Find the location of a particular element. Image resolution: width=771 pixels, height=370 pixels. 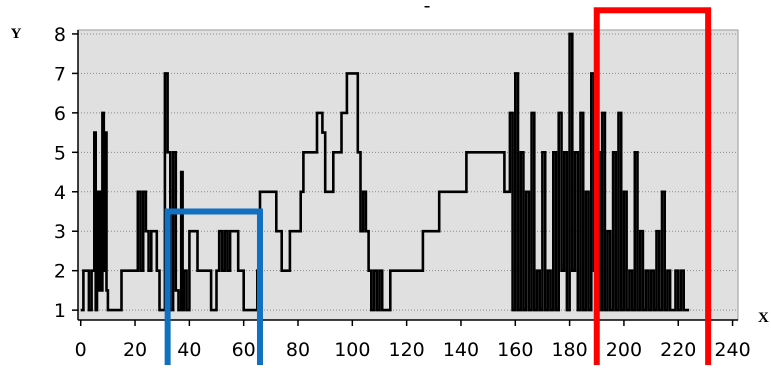

x-tick-label: 40 is located at coordinates (189, 350).